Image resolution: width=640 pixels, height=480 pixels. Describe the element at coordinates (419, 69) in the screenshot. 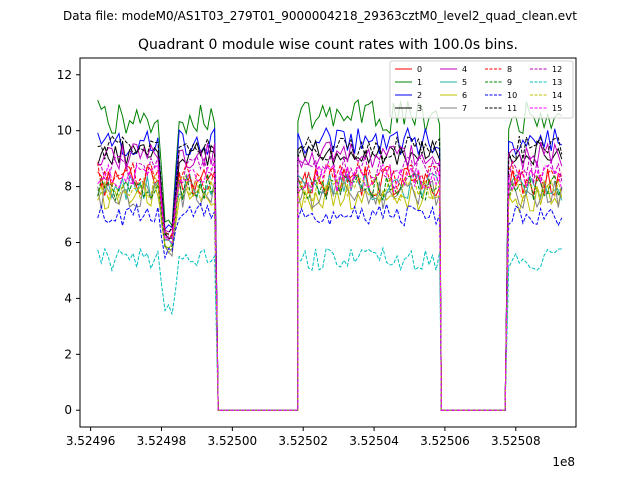

I see `legend-label-0: 0` at that location.